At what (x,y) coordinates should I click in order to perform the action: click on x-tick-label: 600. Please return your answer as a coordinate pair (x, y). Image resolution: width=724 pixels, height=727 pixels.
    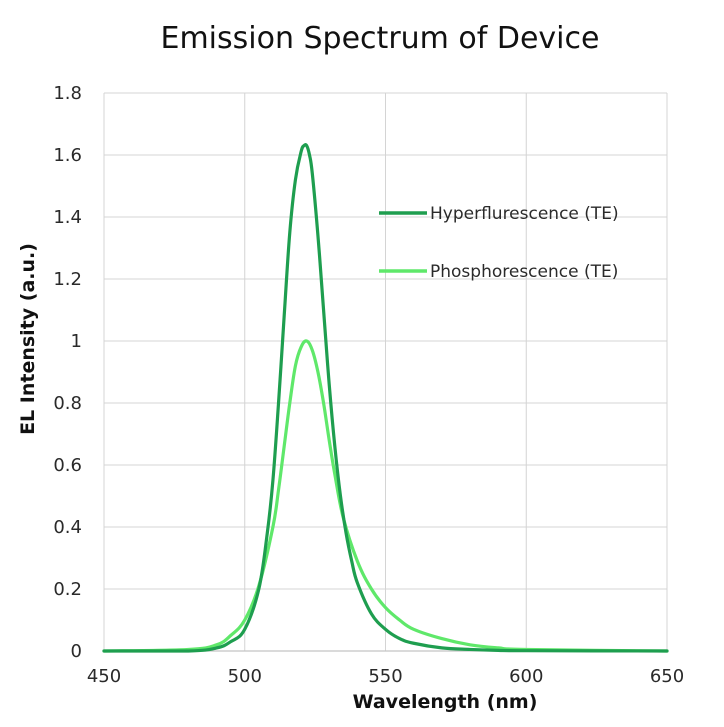
    Looking at the image, I should click on (526, 676).